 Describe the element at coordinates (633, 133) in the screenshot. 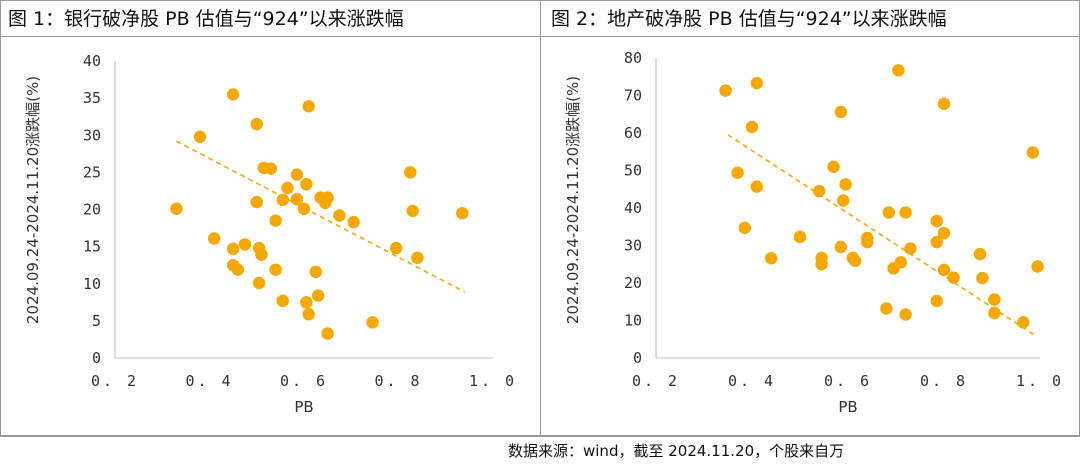

I see `y-tick-label: 60` at that location.